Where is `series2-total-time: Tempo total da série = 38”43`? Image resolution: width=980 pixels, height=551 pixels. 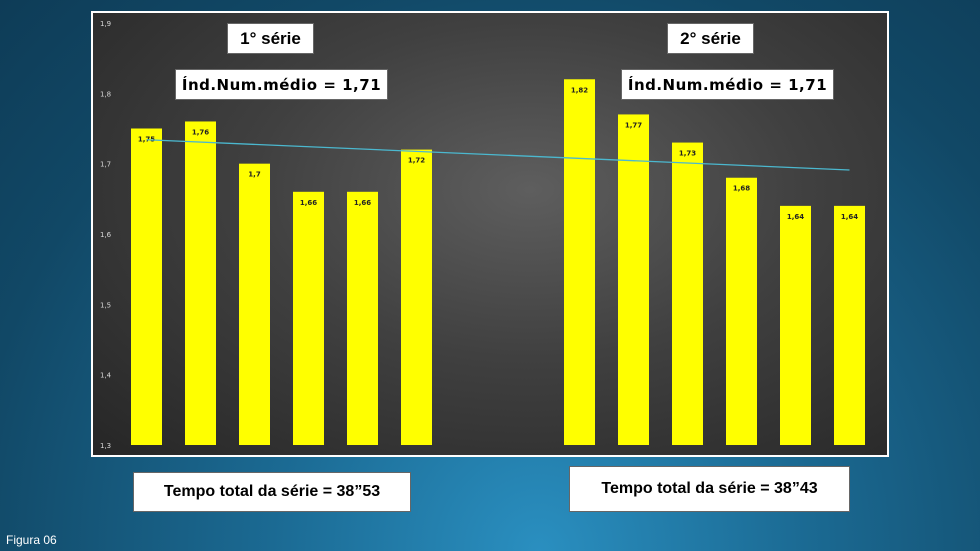
series2-total-time: Tempo total da série = 38”43 is located at coordinates (709, 489).